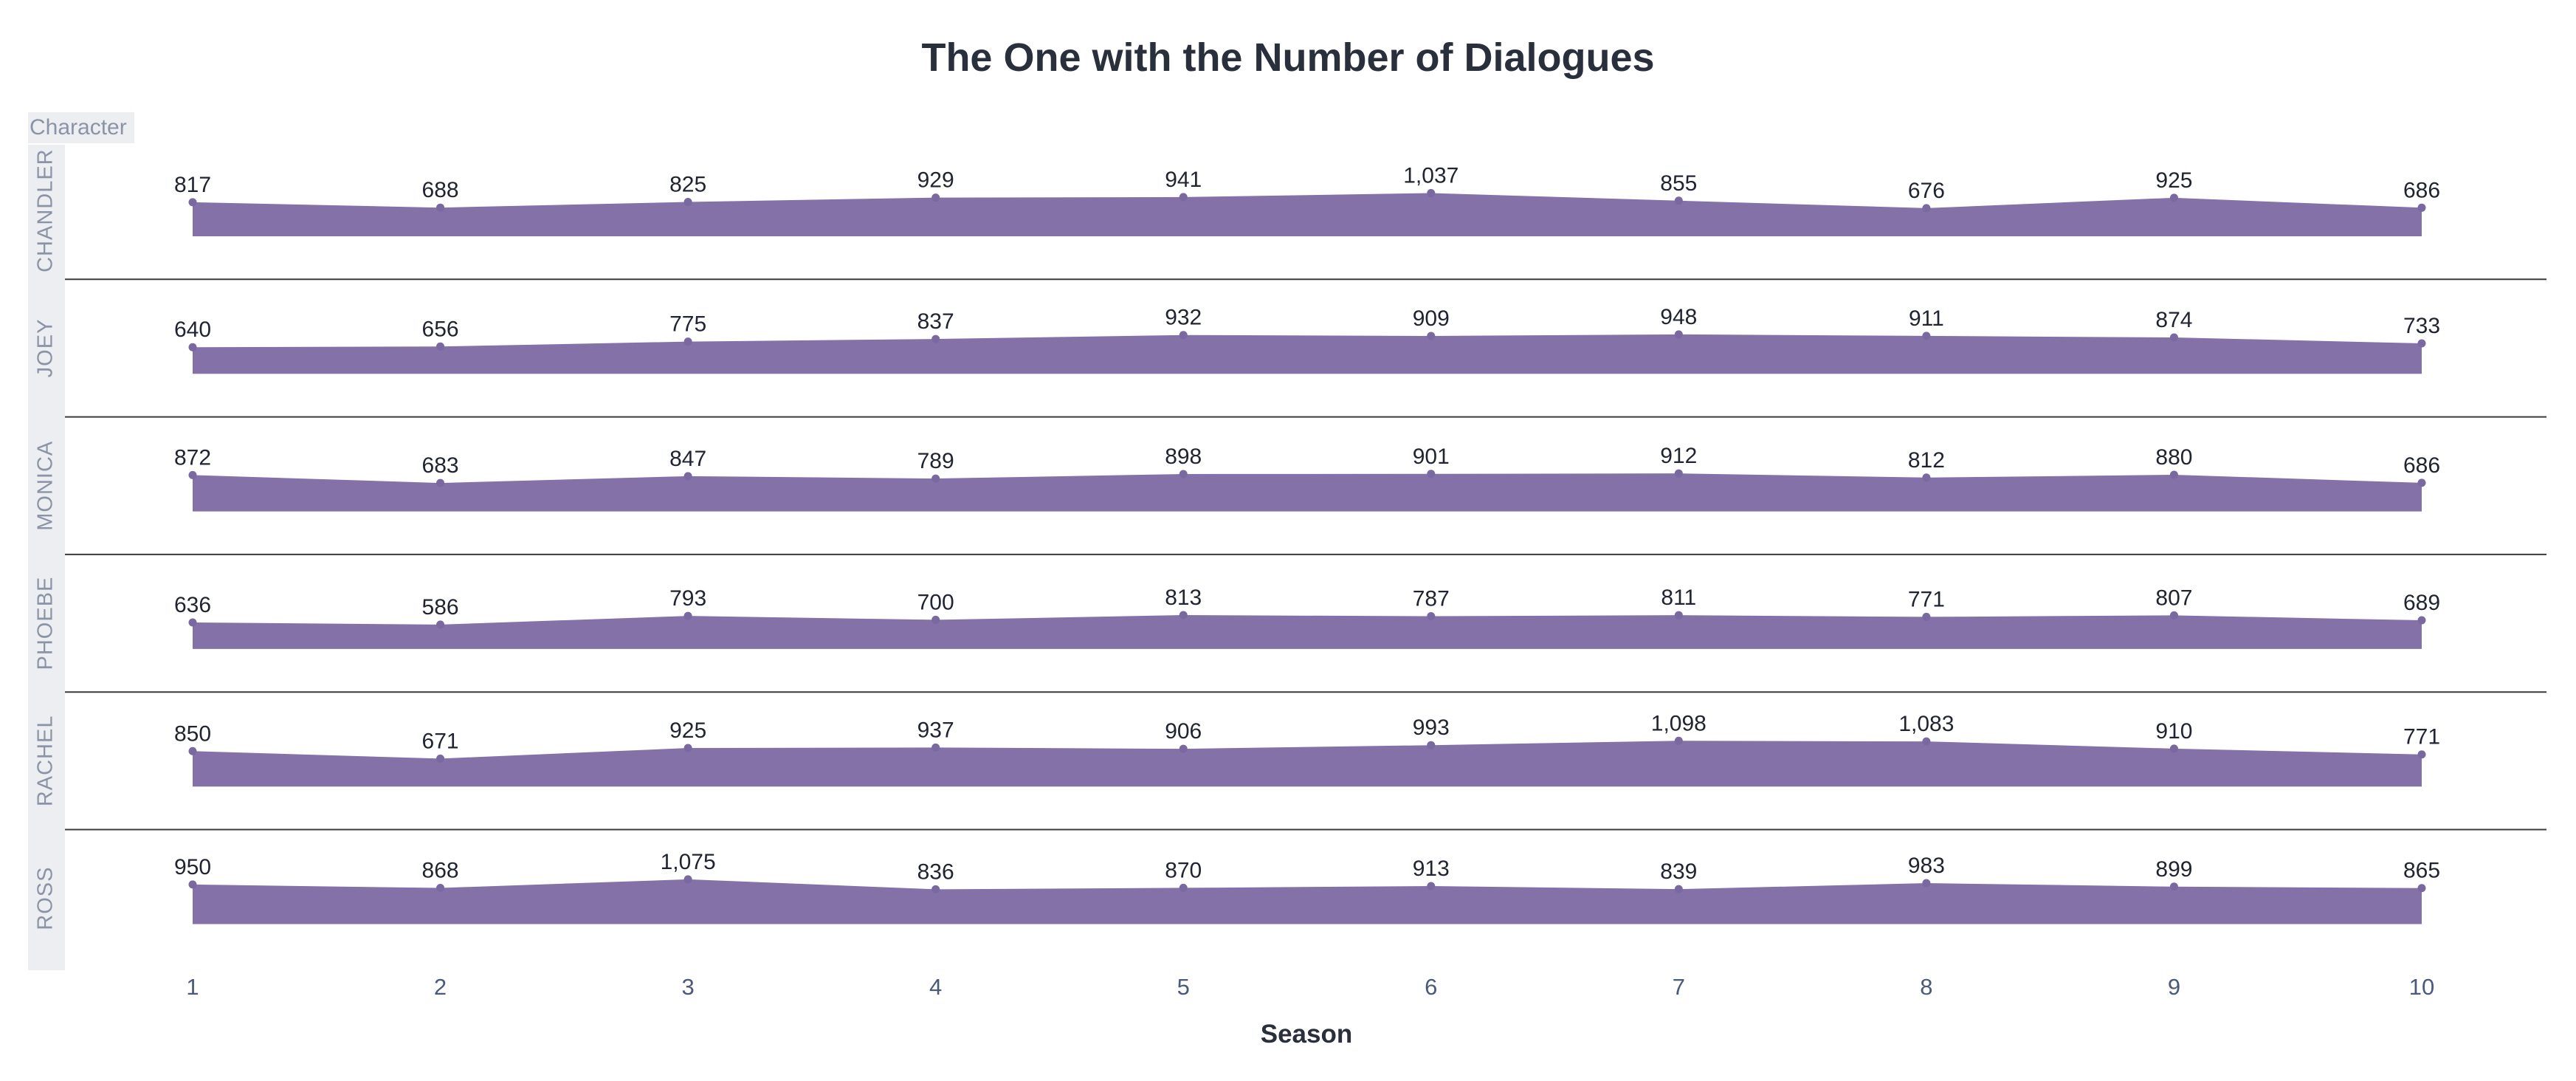 The width and height of the screenshot is (2576, 1081). I want to click on data-label: 913, so click(1432, 869).